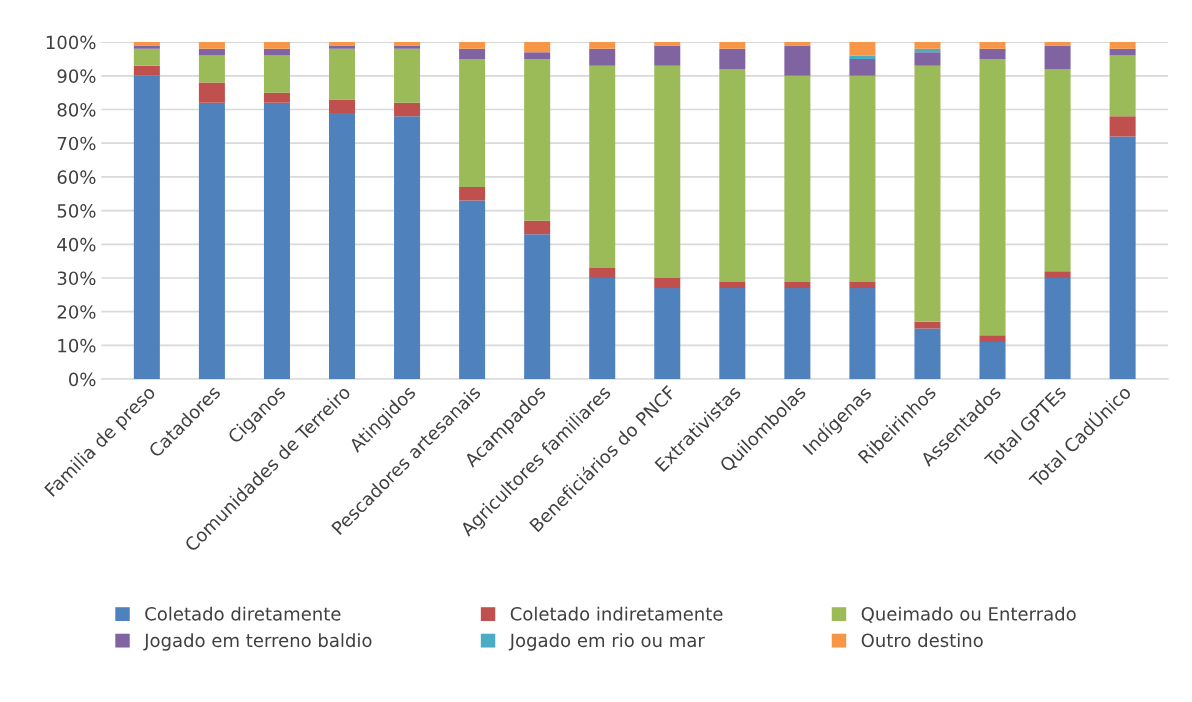 This screenshot has height=702, width=1192. What do you see at coordinates (76, 278) in the screenshot?
I see `y-tick-label: 30%` at bounding box center [76, 278].